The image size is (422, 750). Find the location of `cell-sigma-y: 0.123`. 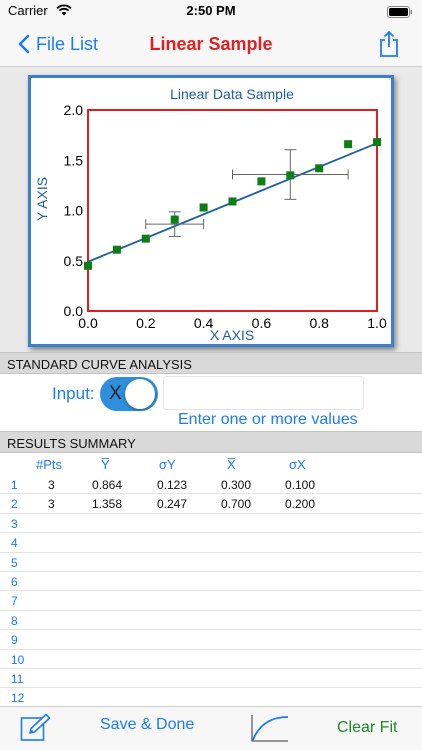

cell-sigma-y: 0.123 is located at coordinates (172, 485).